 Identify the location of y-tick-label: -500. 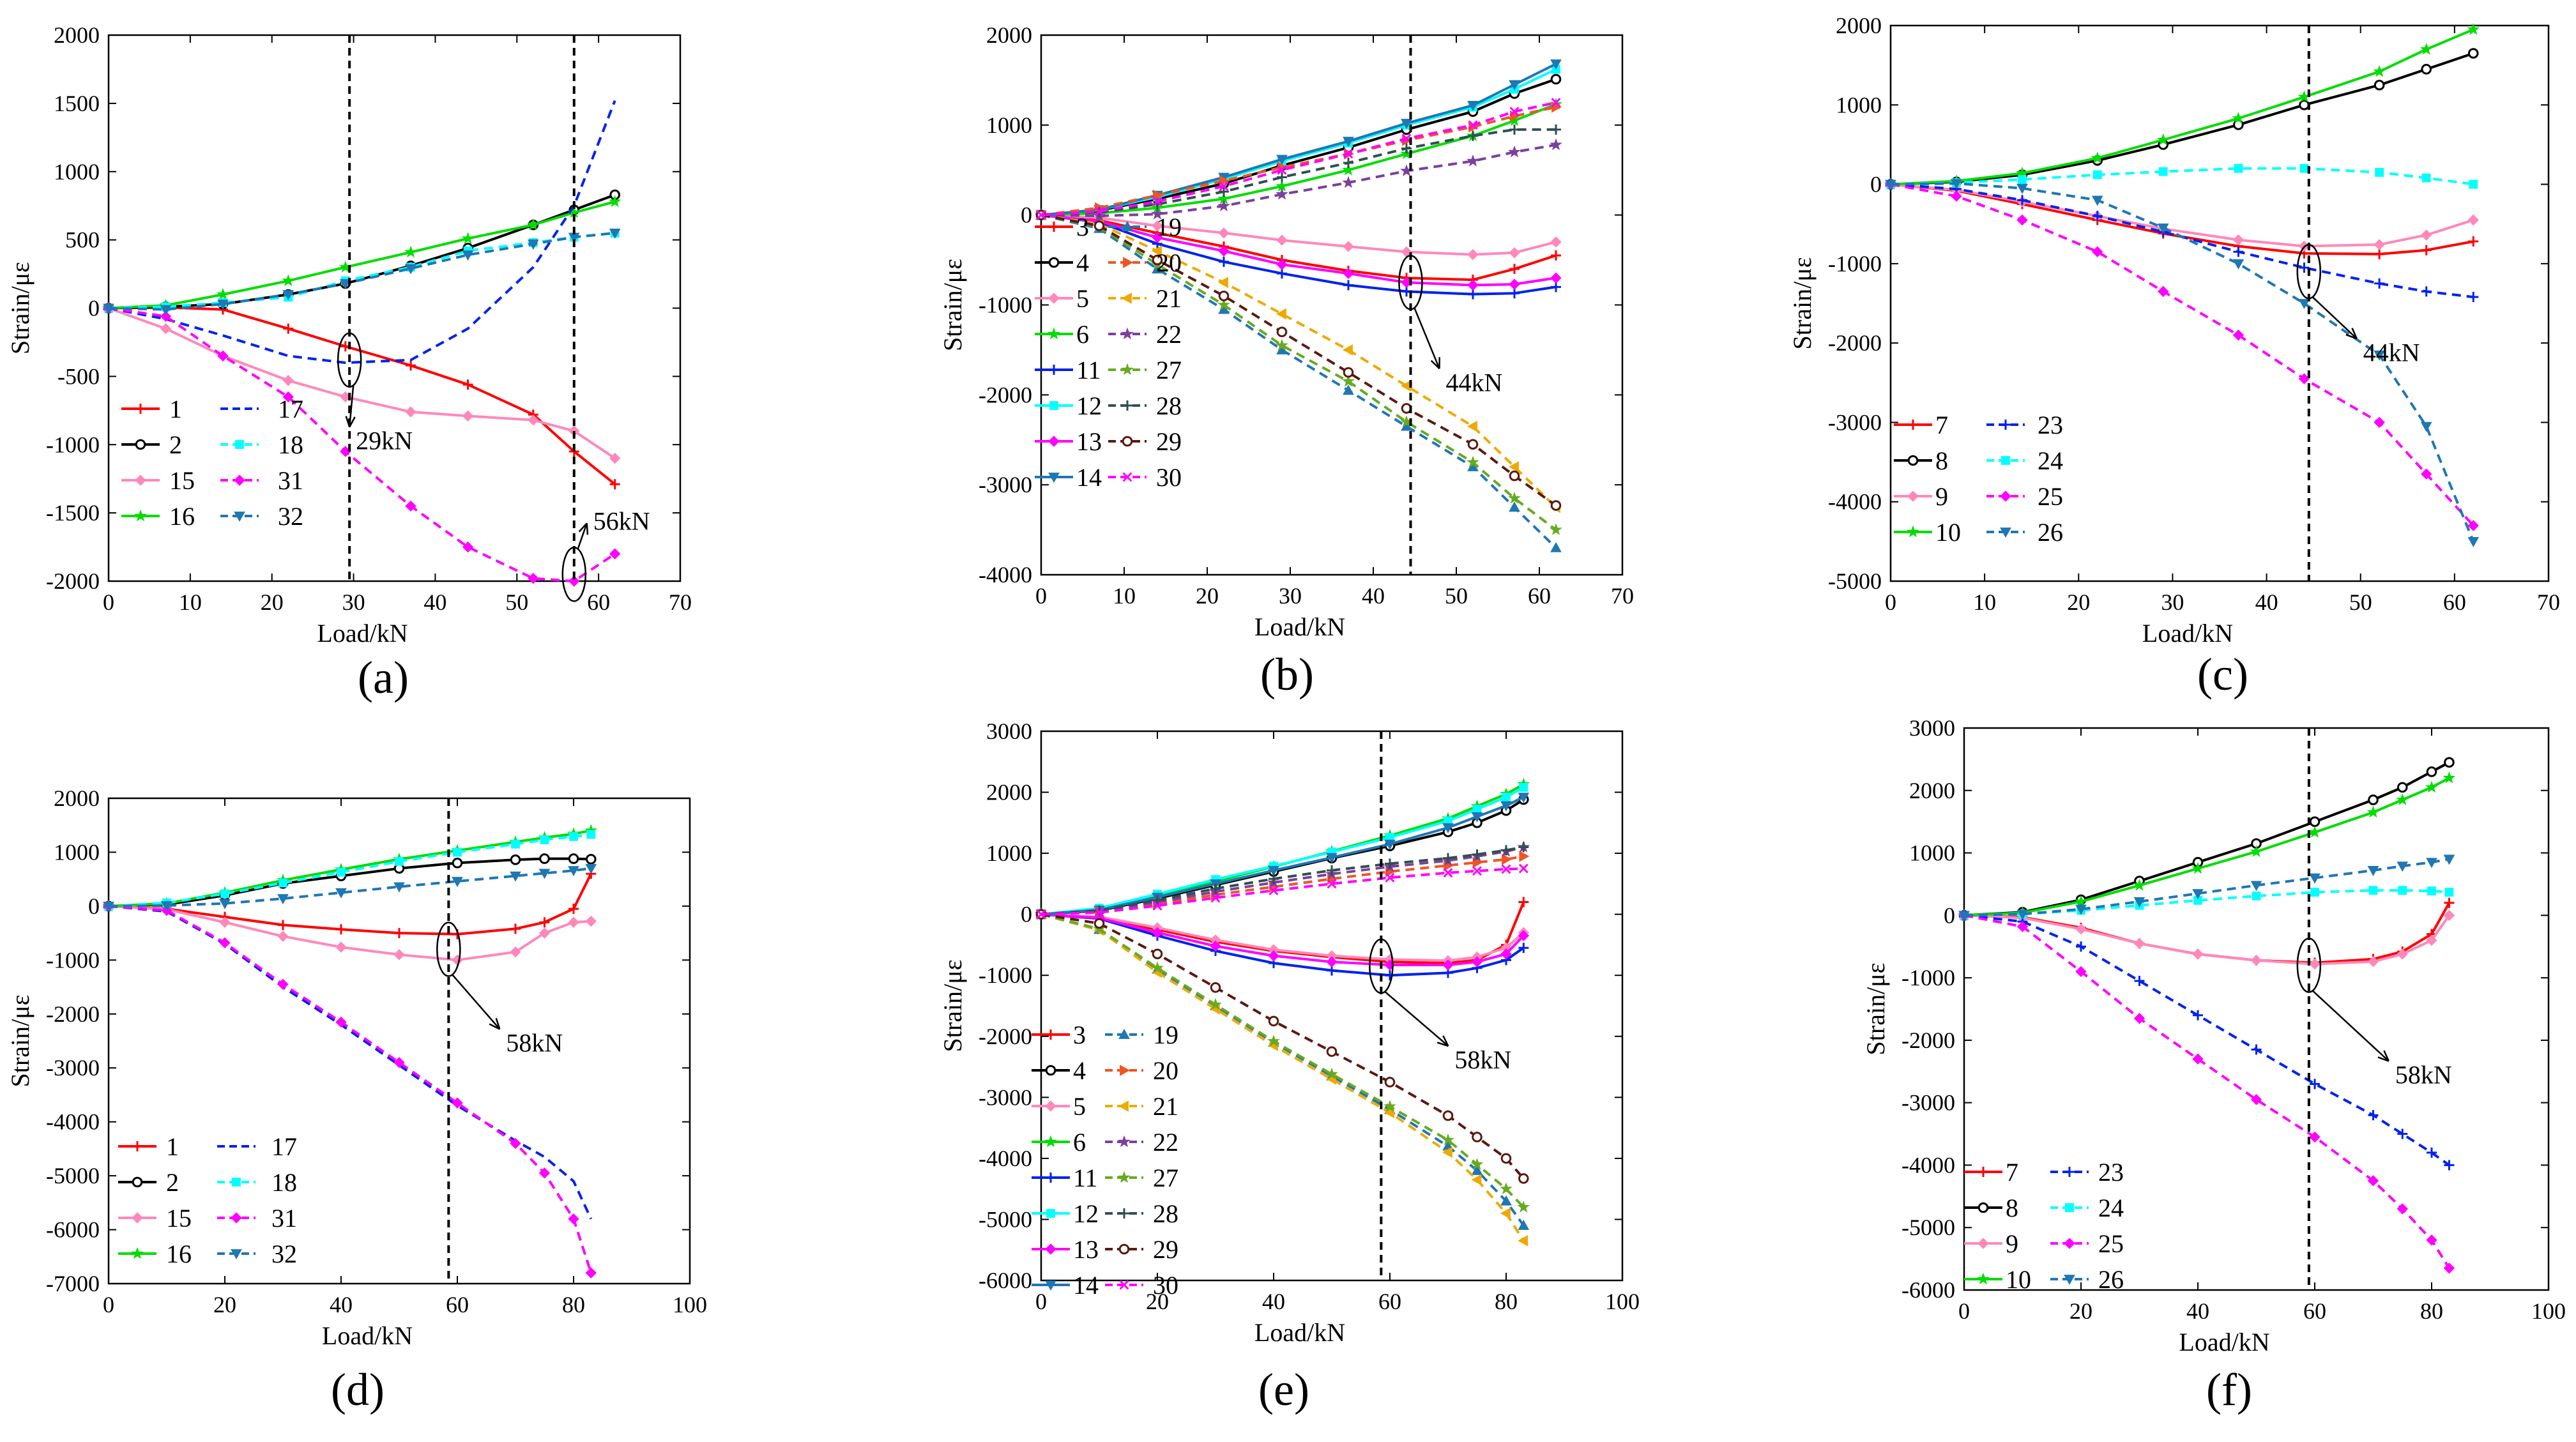
(78, 376).